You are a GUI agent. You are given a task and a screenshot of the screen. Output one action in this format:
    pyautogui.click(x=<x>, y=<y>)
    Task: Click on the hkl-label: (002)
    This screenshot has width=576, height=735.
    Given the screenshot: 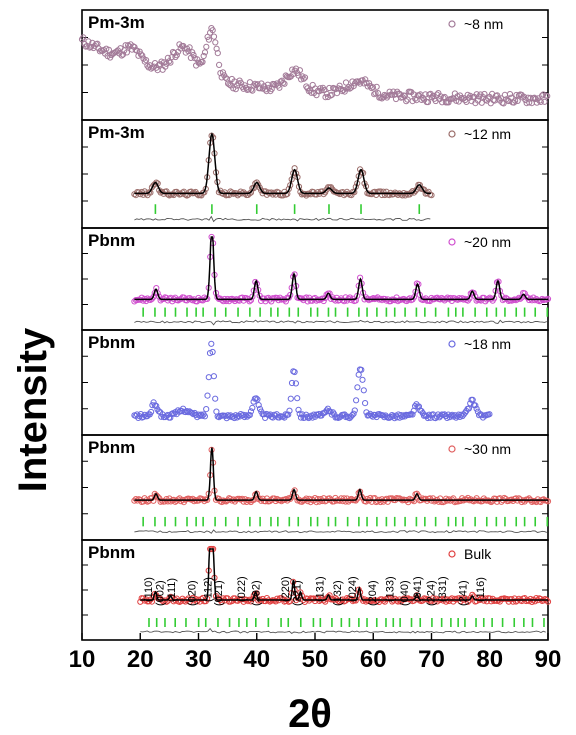 What is the action you would take?
    pyautogui.click(x=161, y=593)
    